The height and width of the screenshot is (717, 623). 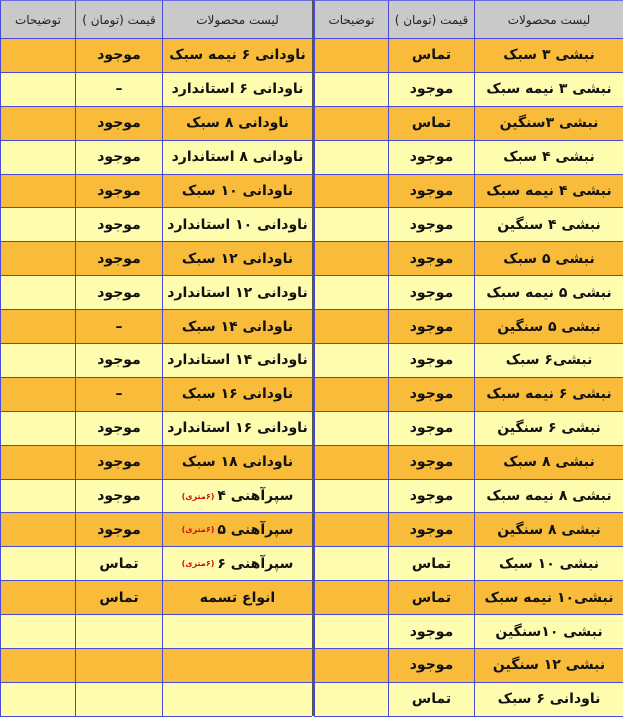 What do you see at coordinates (549, 631) in the screenshot?
I see `product-name: نبشی ۱۰سنگین` at bounding box center [549, 631].